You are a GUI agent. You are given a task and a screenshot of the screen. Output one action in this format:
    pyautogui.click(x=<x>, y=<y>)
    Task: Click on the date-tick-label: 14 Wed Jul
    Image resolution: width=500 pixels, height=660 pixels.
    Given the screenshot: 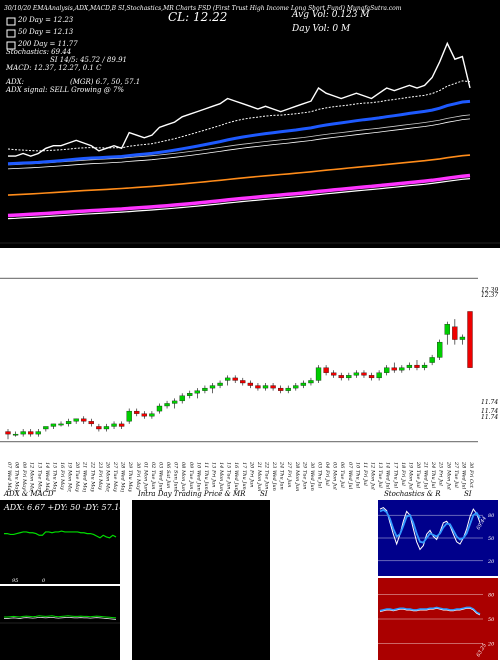 What is the action you would take?
    pyautogui.click(x=388, y=476)
    